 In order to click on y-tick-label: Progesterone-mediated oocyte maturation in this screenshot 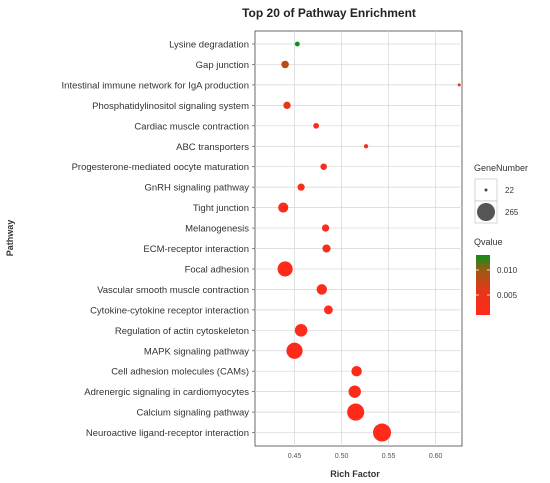, I will do `click(160, 167)`.